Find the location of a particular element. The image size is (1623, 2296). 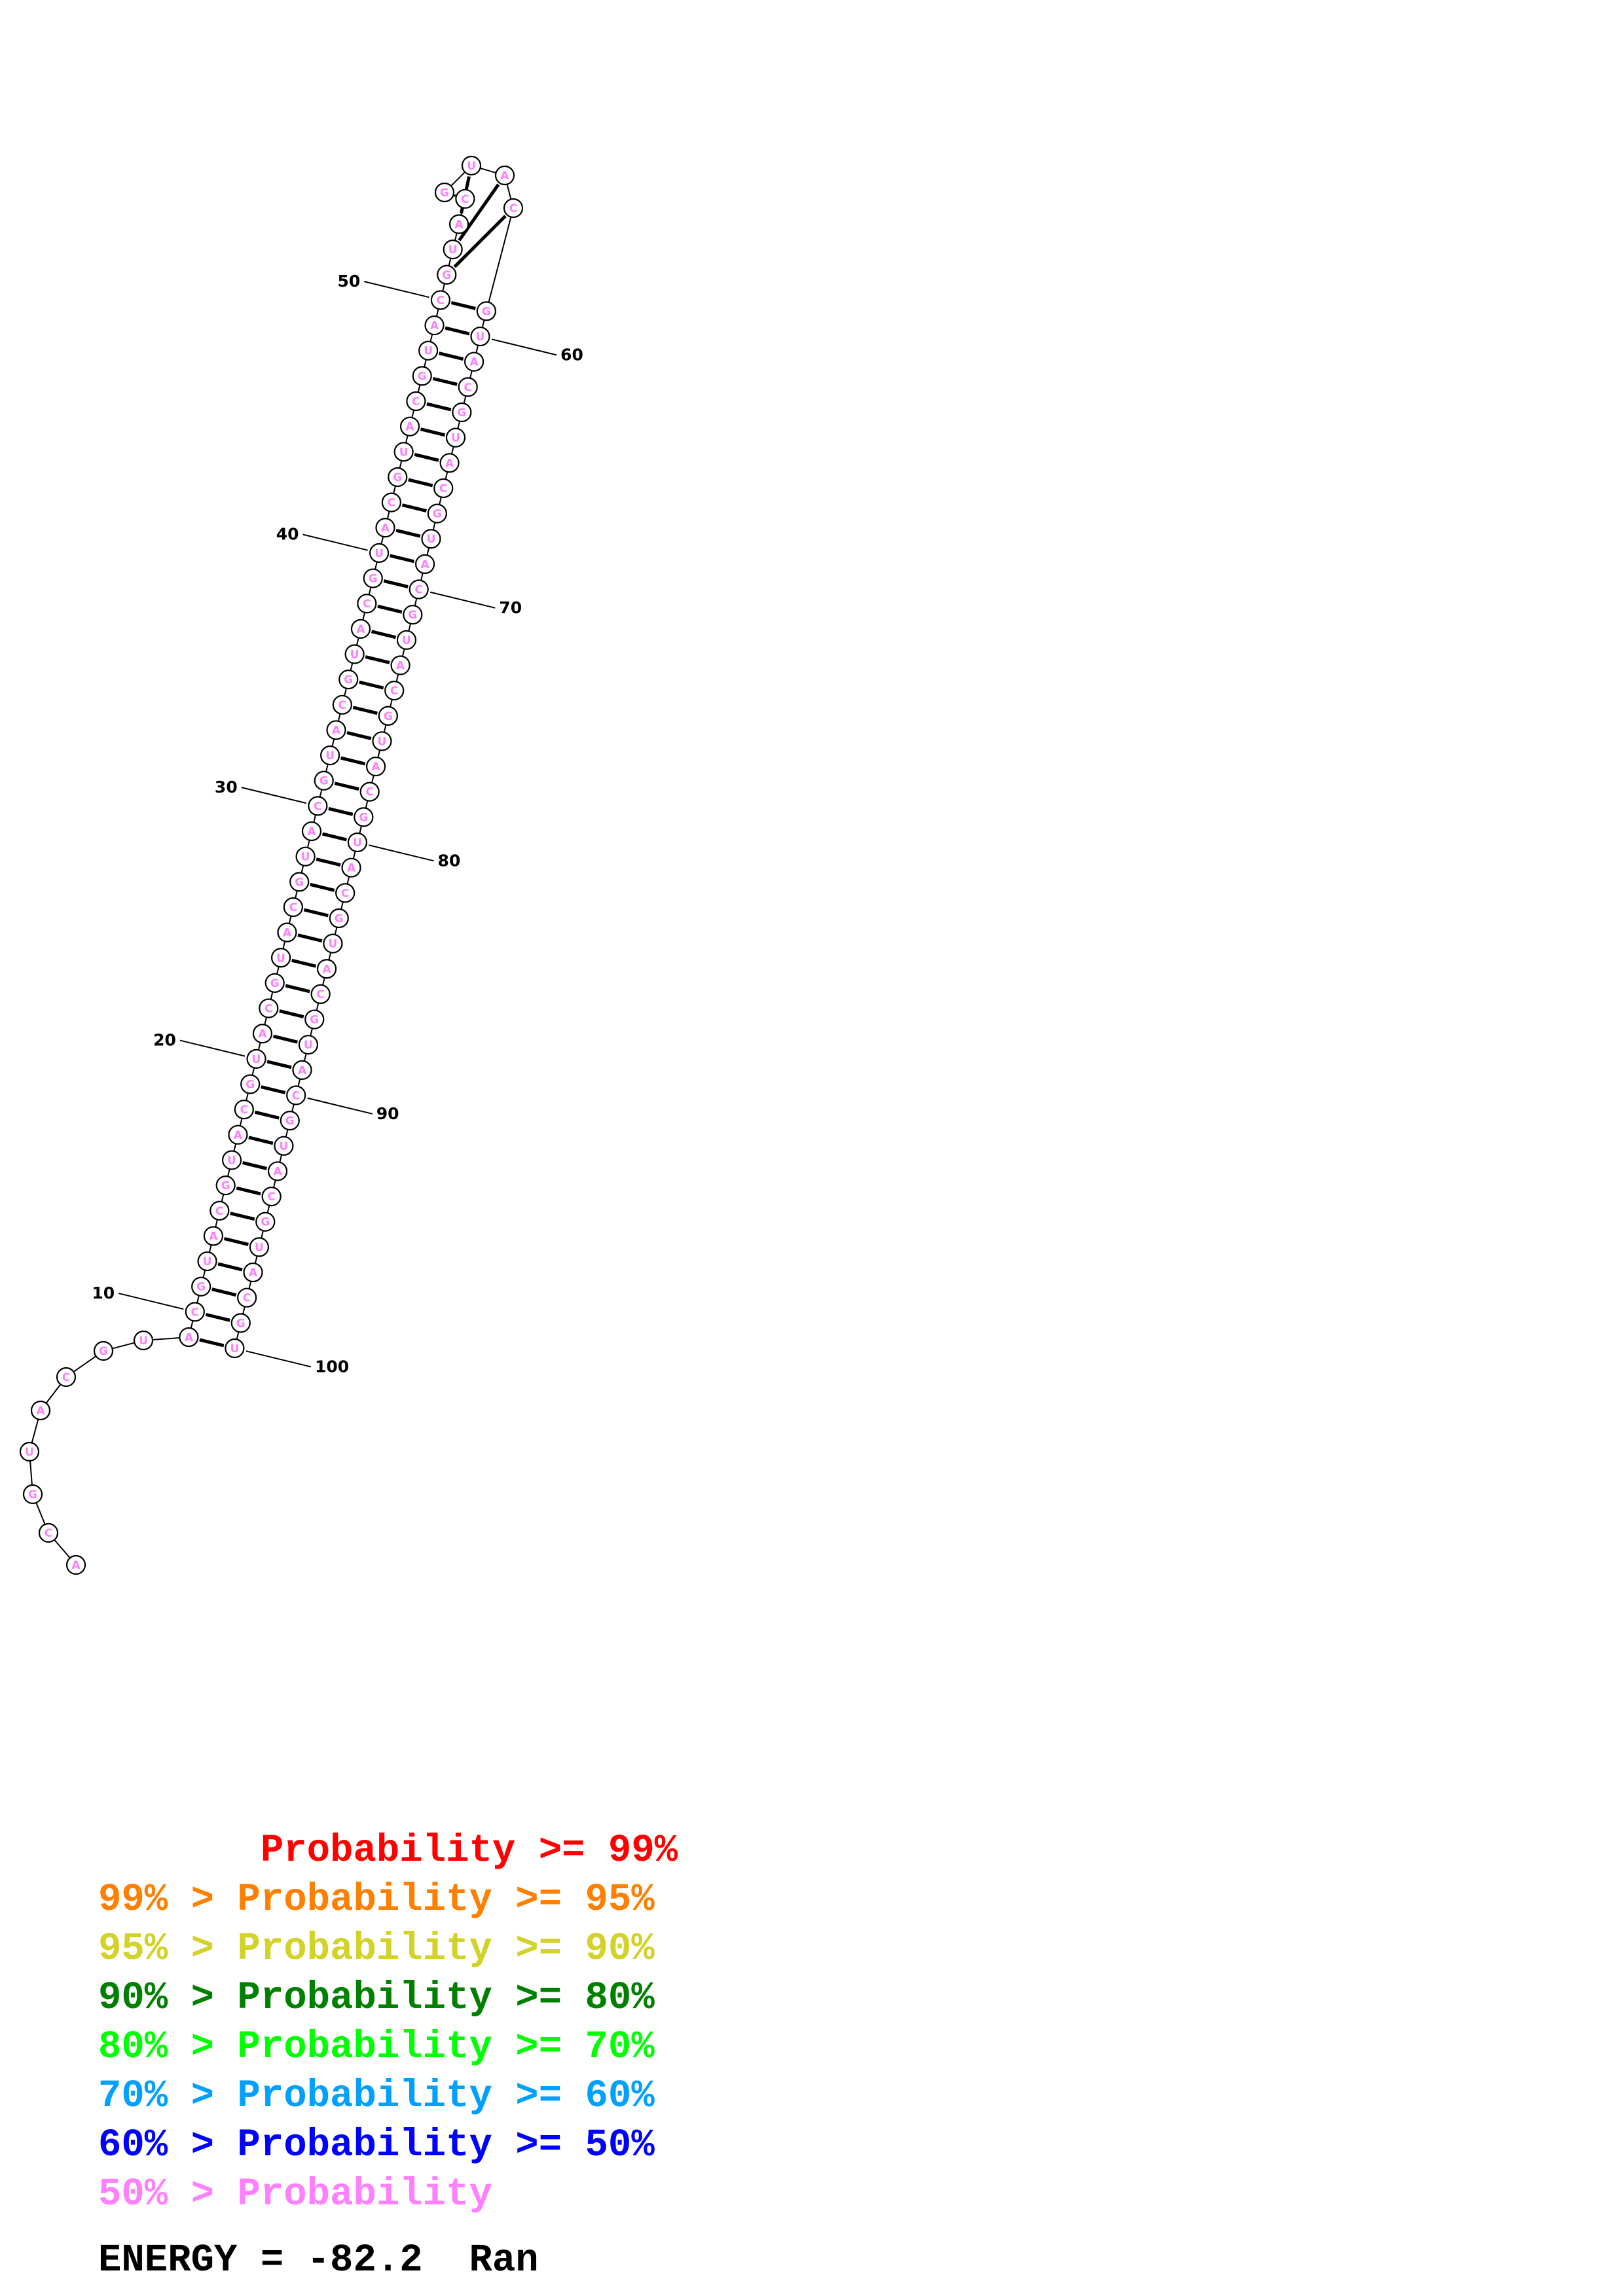

nucleotide-31: G is located at coordinates (324, 780).